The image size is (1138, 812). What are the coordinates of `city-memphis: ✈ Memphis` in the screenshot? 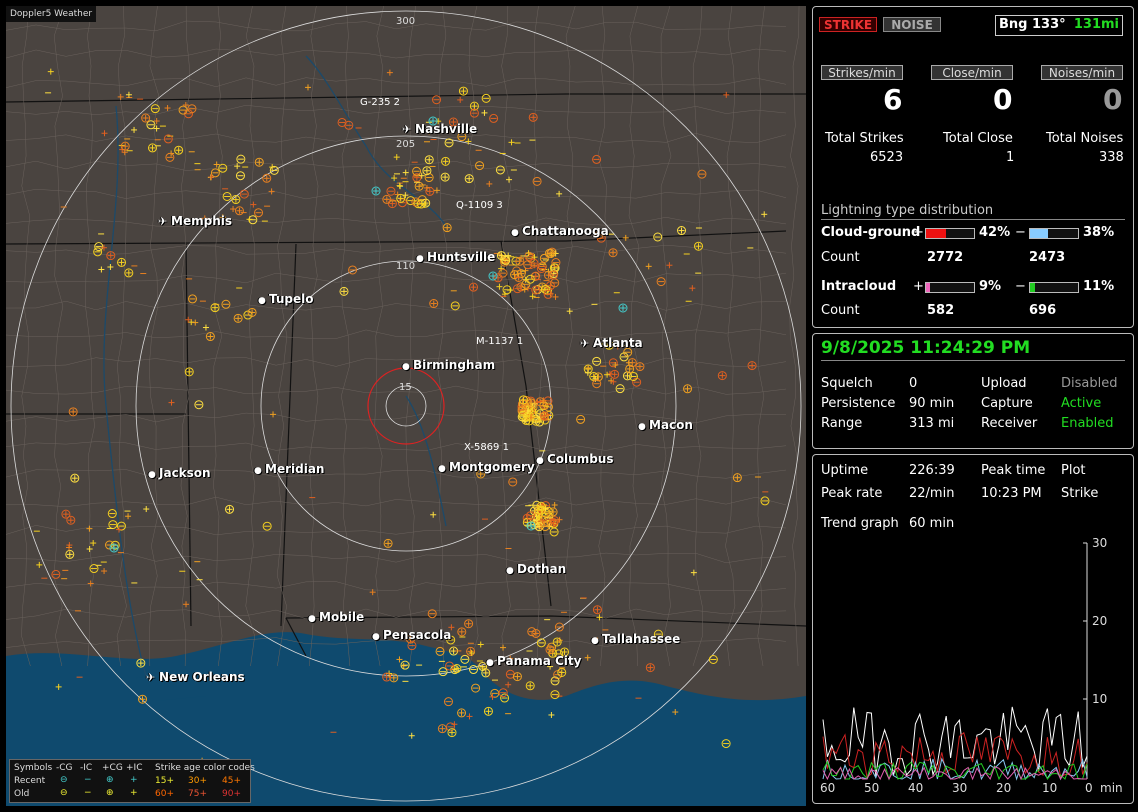 It's located at (195, 221).